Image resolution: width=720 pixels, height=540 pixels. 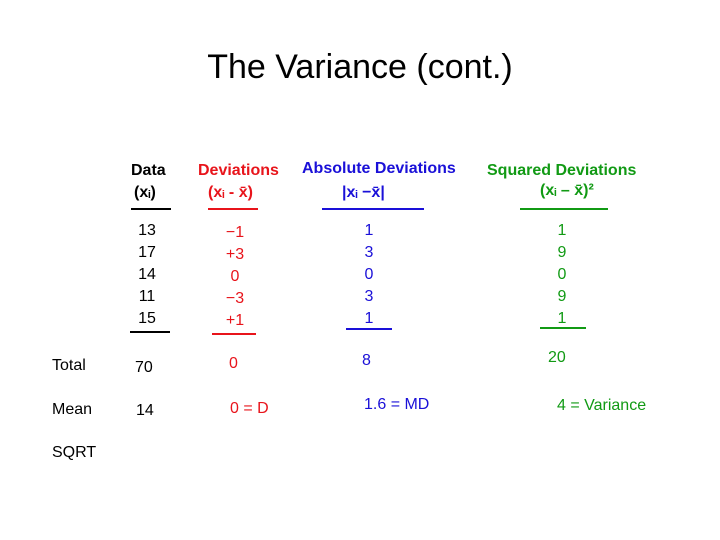 I want to click on squared-deviations-header-rule, so click(x=564, y=209).